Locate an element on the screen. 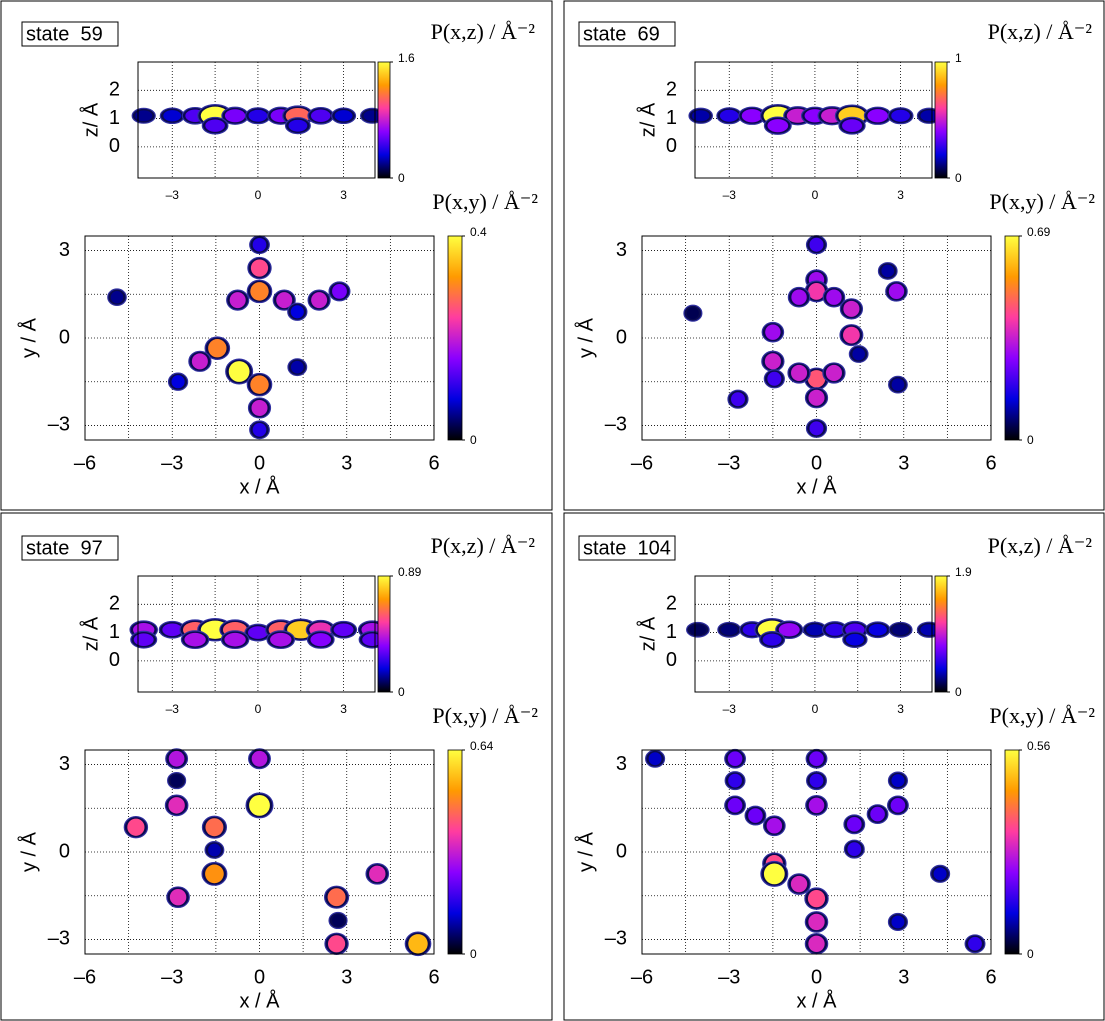  state-label: state 97 is located at coordinates (64, 548).